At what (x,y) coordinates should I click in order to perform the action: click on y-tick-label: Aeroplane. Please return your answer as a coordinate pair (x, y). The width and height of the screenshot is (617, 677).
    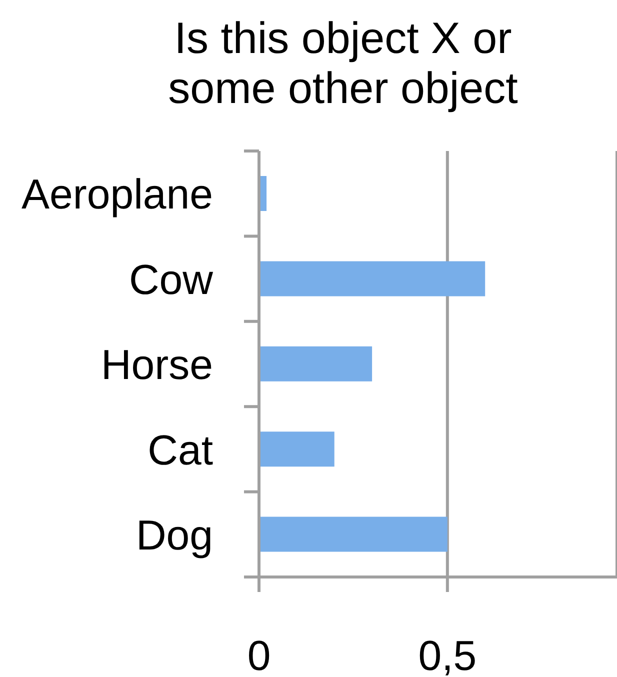
    Looking at the image, I should click on (117, 194).